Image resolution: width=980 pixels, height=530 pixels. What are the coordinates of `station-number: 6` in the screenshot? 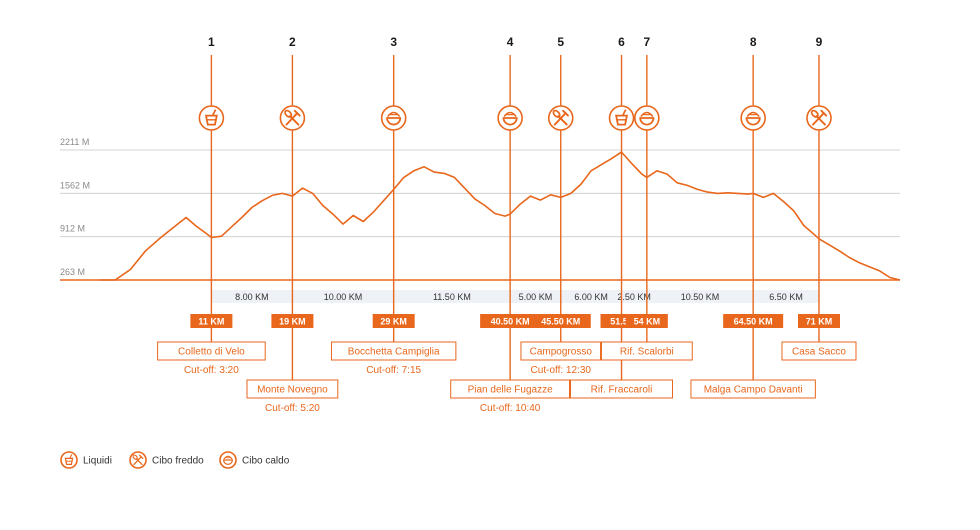 It's located at (621, 42).